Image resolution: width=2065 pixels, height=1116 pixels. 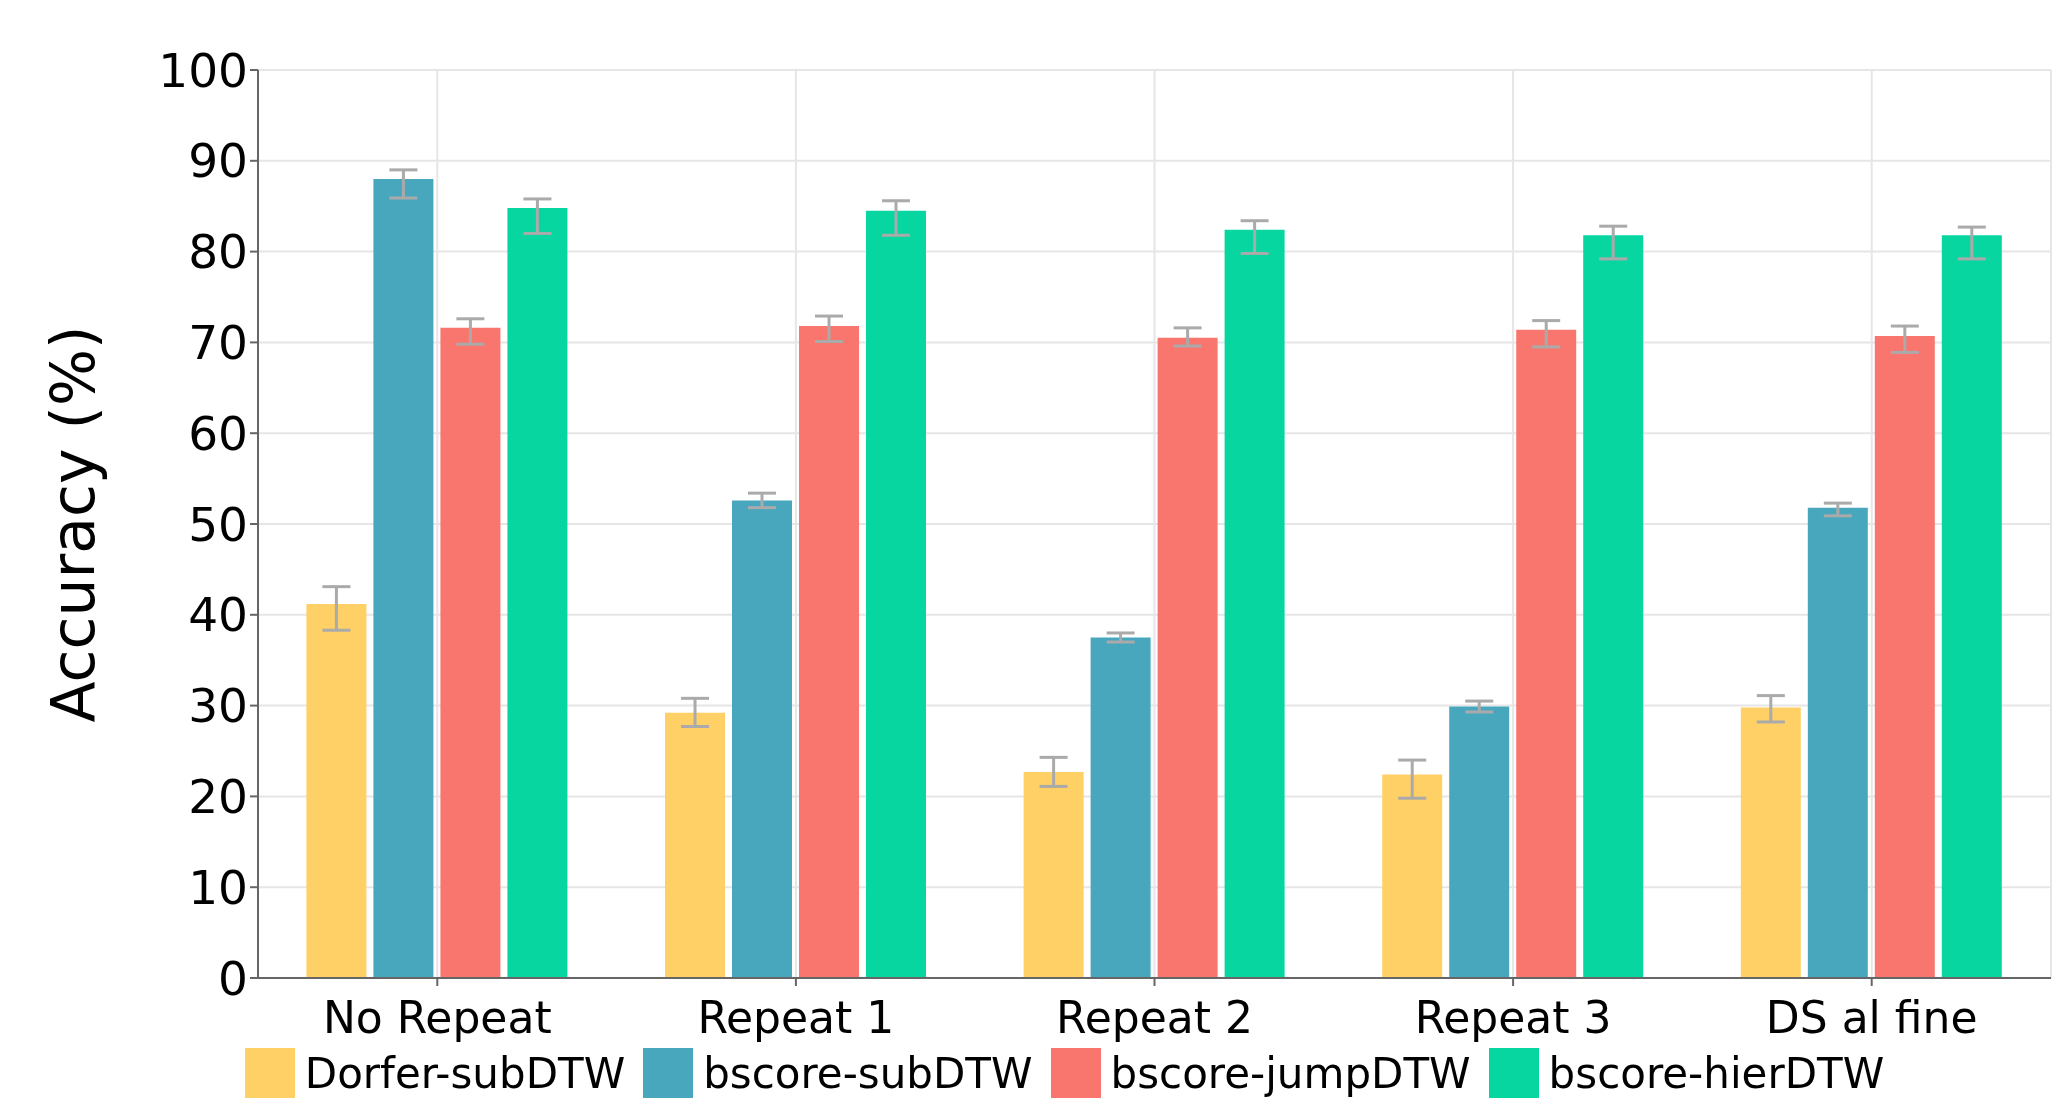 I want to click on y-tick-label: 50, so click(x=218, y=524).